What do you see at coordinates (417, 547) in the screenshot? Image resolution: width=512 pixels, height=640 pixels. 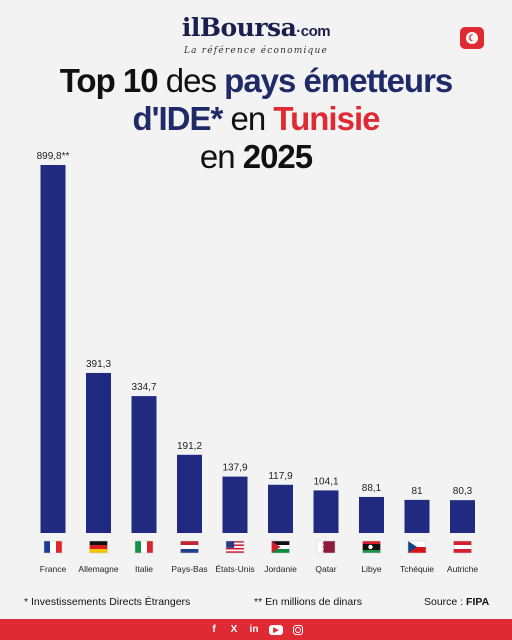 I see `flag-czechia-icon` at bounding box center [417, 547].